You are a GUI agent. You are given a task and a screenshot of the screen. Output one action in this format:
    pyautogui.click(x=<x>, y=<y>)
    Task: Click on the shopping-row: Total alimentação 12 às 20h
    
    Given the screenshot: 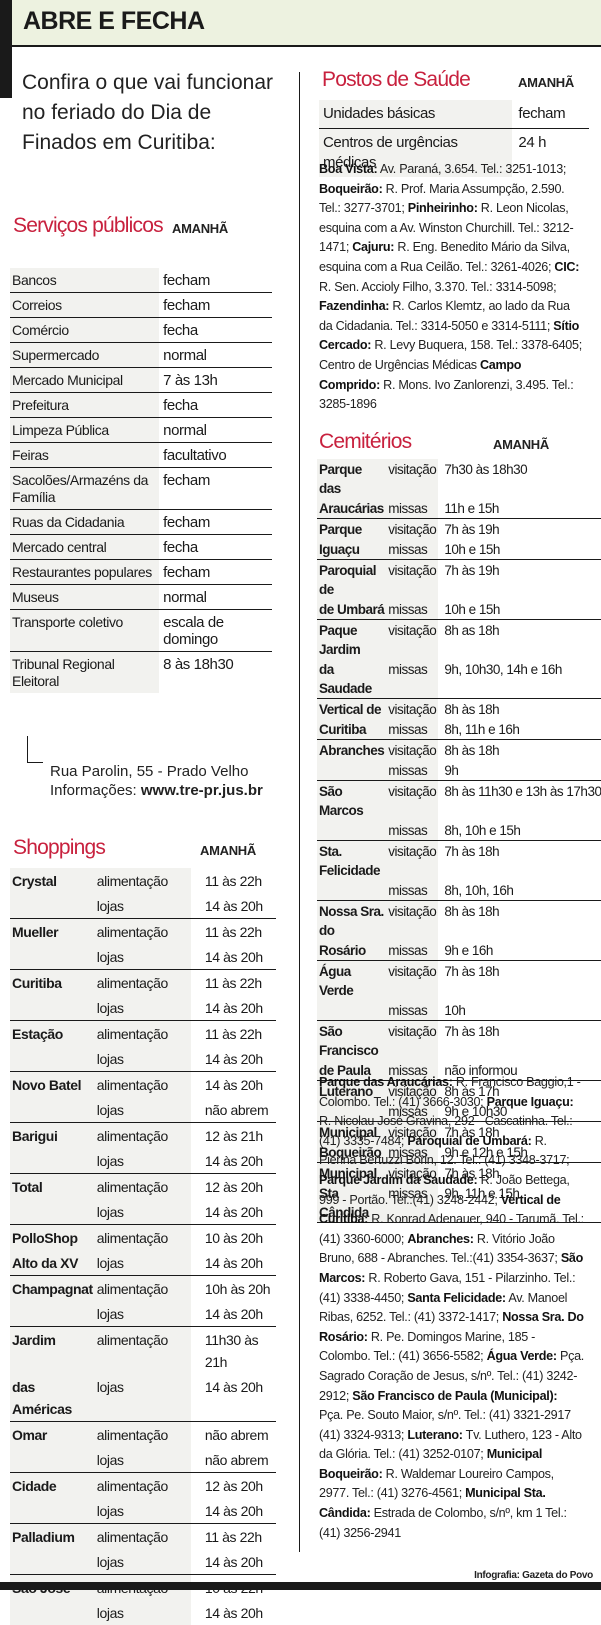 What is the action you would take?
    pyautogui.click(x=143, y=1186)
    